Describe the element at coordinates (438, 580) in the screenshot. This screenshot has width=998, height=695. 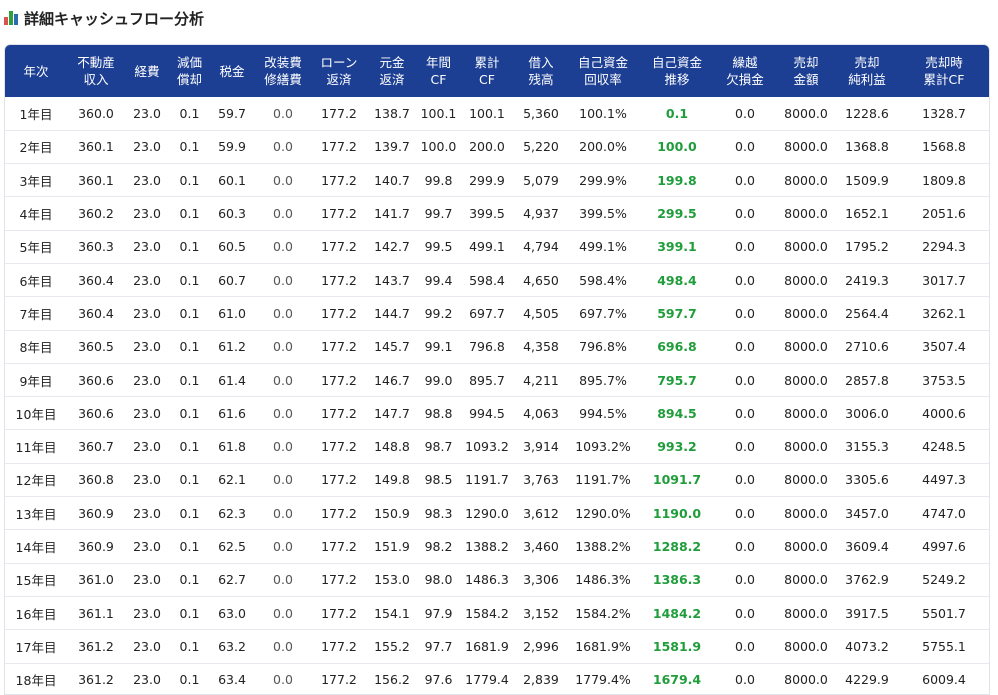
I see `table-cell: 98.0` at that location.